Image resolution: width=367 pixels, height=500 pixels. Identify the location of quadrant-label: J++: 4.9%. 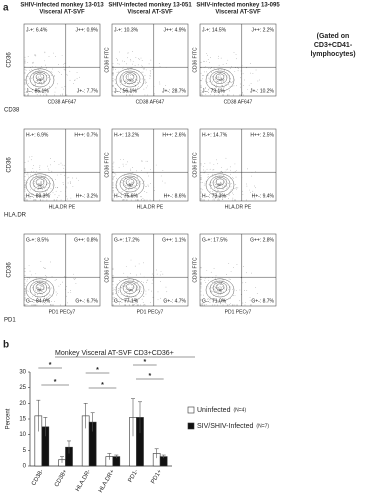
(174, 30).